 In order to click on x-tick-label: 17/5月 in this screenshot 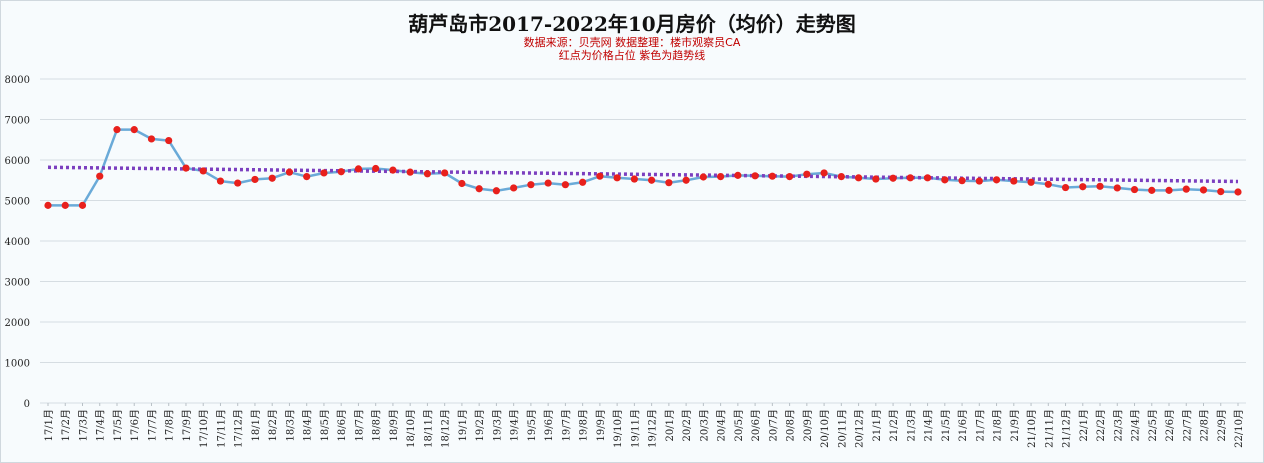, I will do `click(118, 425)`.